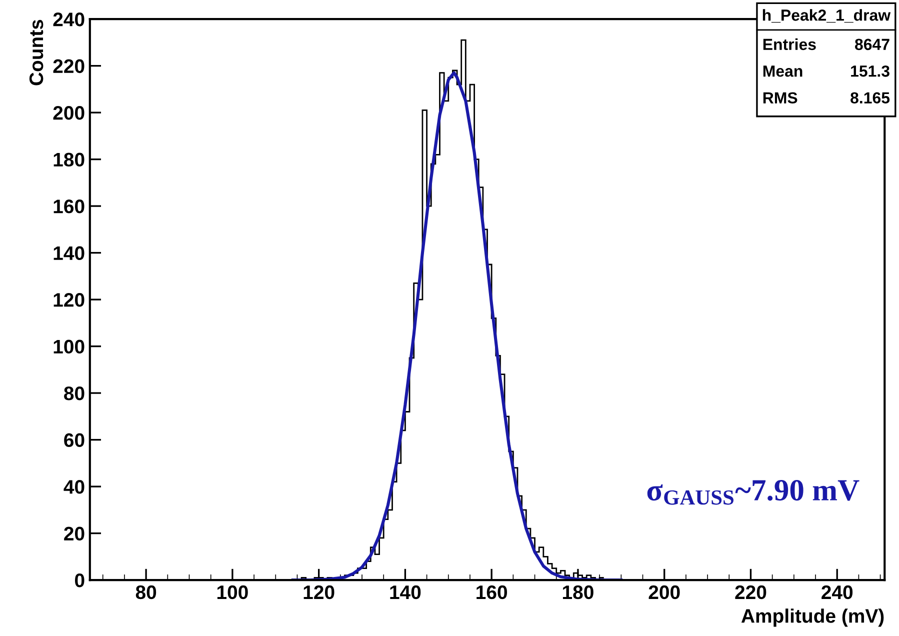 This screenshot has width=899, height=636. I want to click on x-tick-label: 220, so click(750, 592).